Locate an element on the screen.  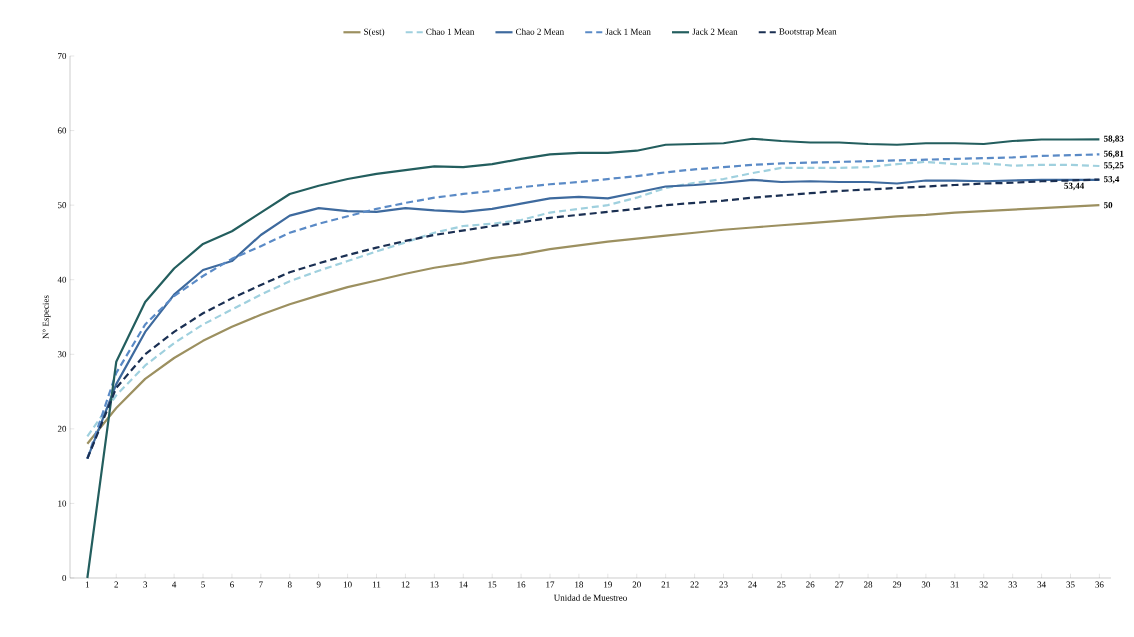
x-tick-label: 31 is located at coordinates (954, 584).